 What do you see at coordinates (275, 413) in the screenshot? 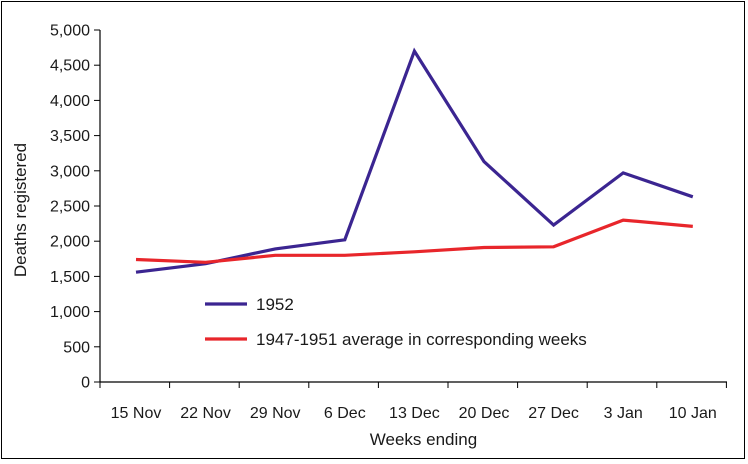
I see `x-tick-label: 29 Nov` at bounding box center [275, 413].